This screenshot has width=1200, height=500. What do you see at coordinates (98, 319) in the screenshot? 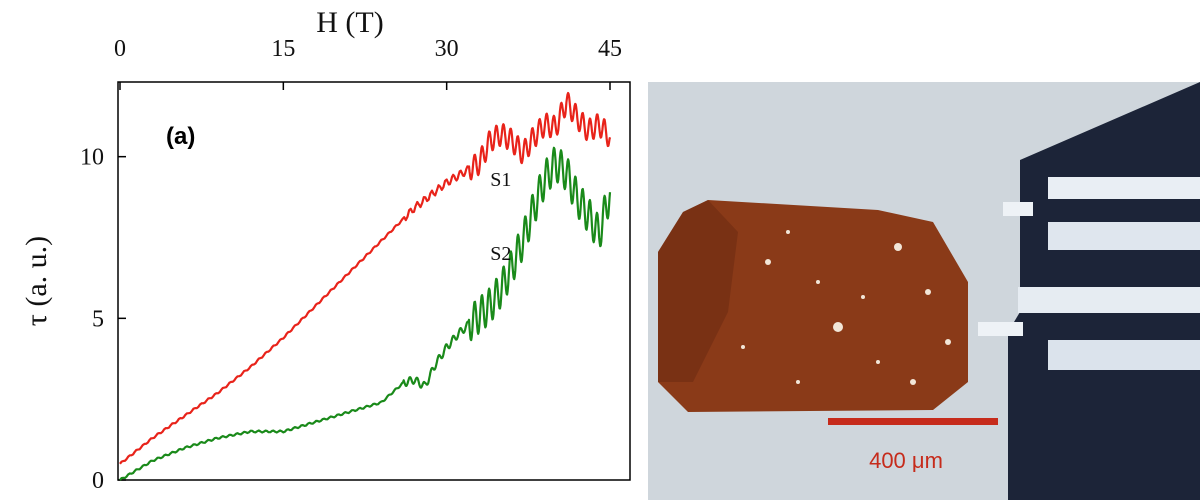
I see `y-tick-label: 5` at bounding box center [98, 319].